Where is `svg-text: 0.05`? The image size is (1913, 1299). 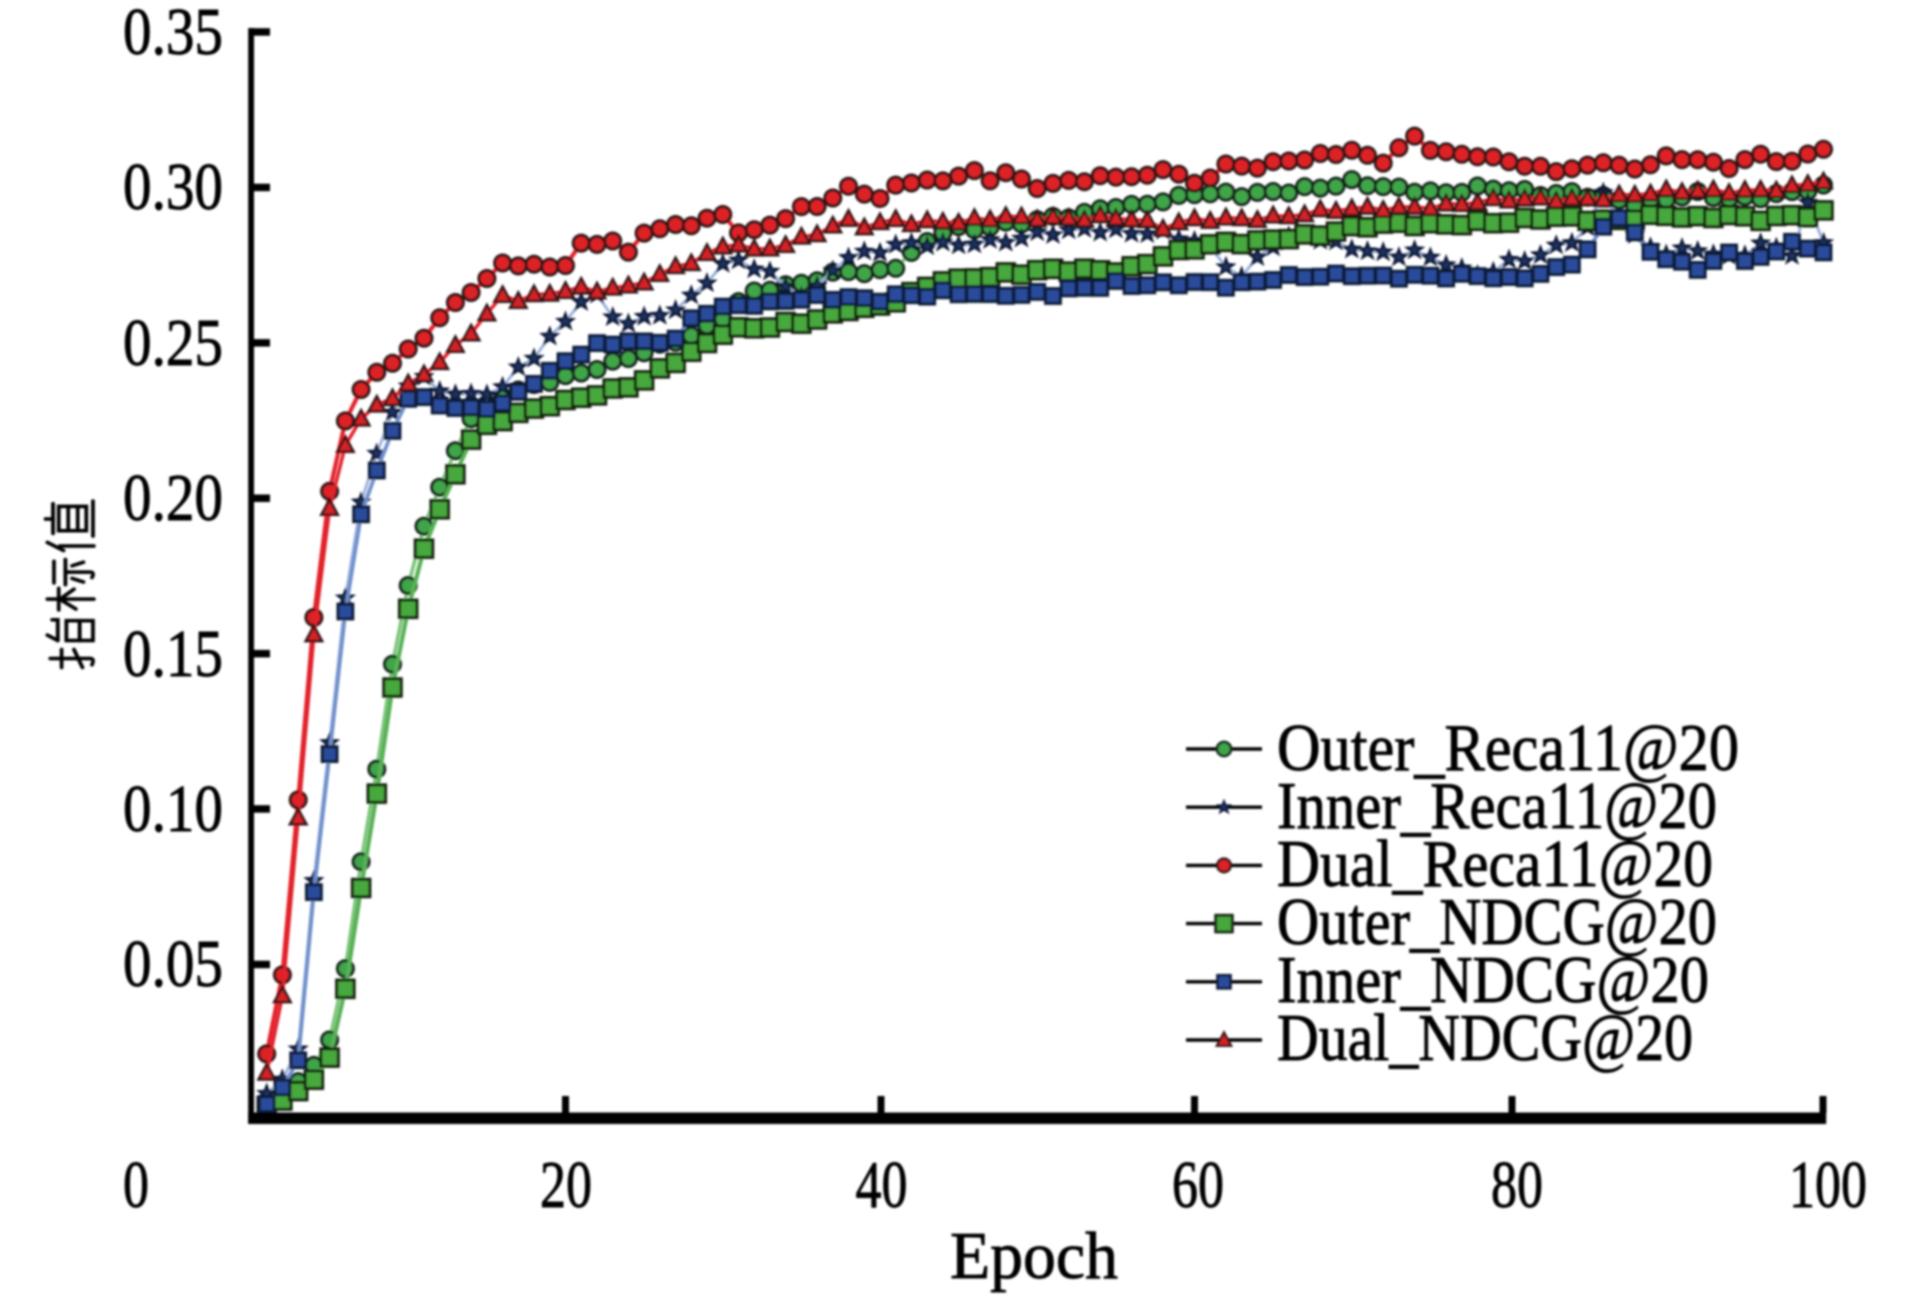
svg-text: 0.05 is located at coordinates (173, 964).